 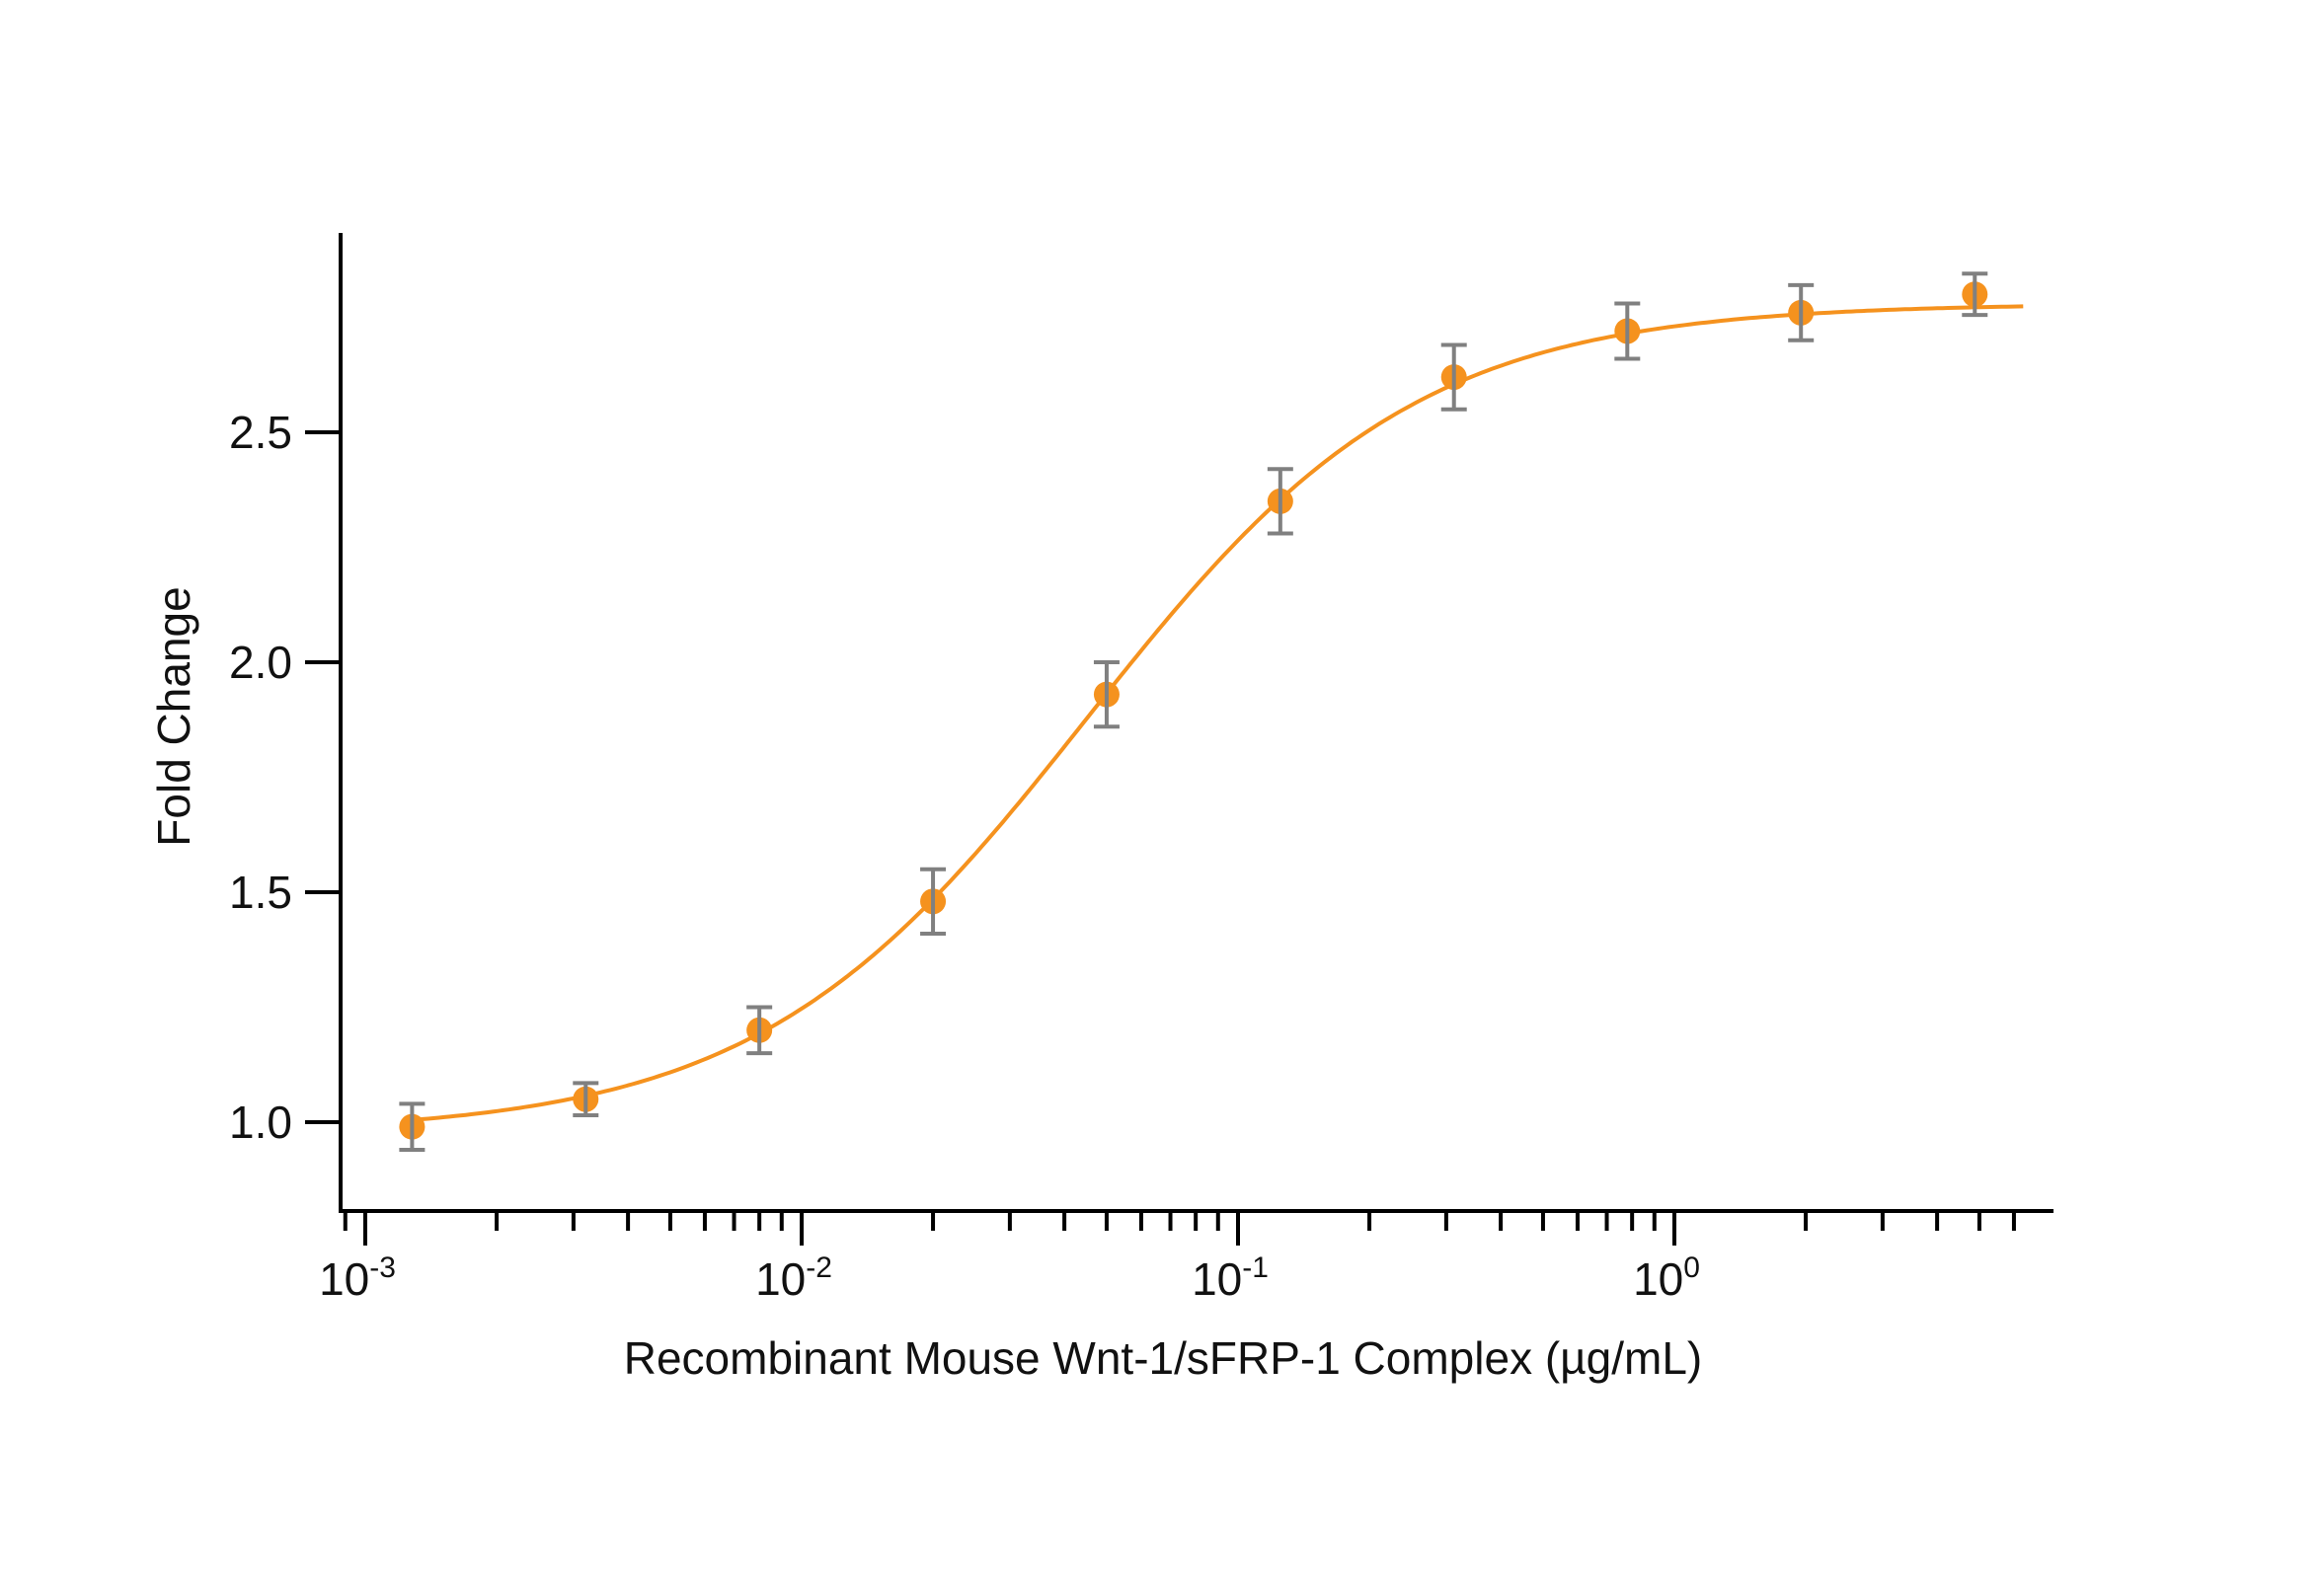 What do you see at coordinates (1666, 1278) in the screenshot?
I see `x-tick-label: 10⁰` at bounding box center [1666, 1278].